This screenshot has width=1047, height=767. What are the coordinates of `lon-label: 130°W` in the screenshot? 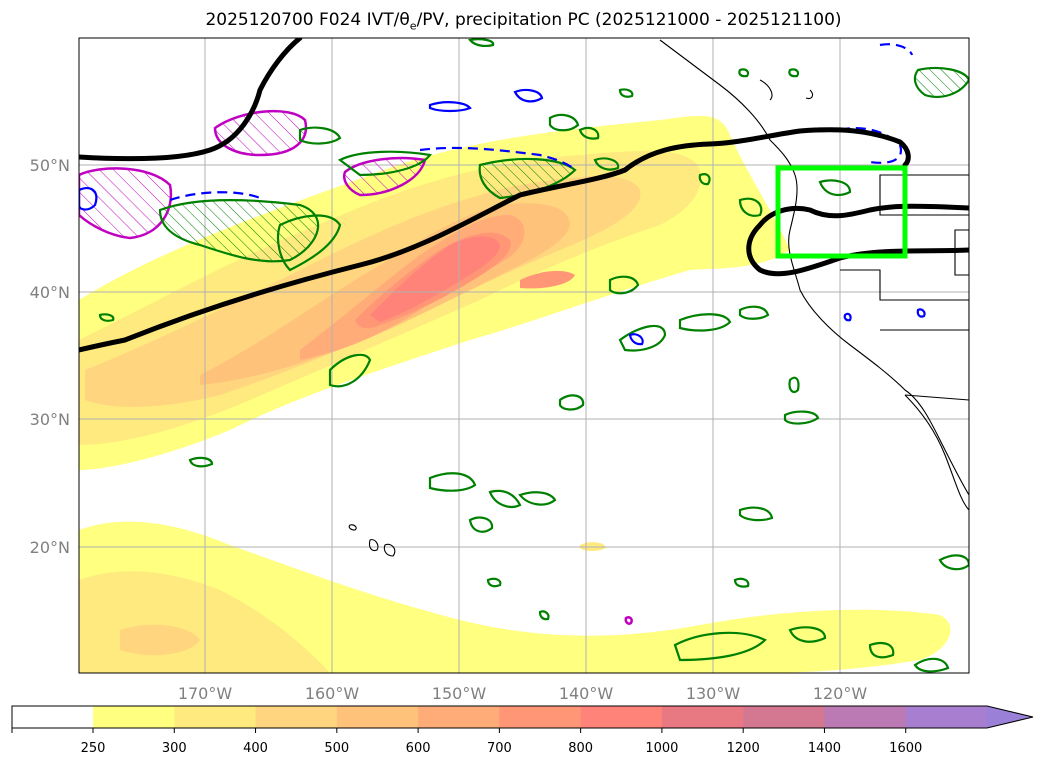 It's located at (713, 693).